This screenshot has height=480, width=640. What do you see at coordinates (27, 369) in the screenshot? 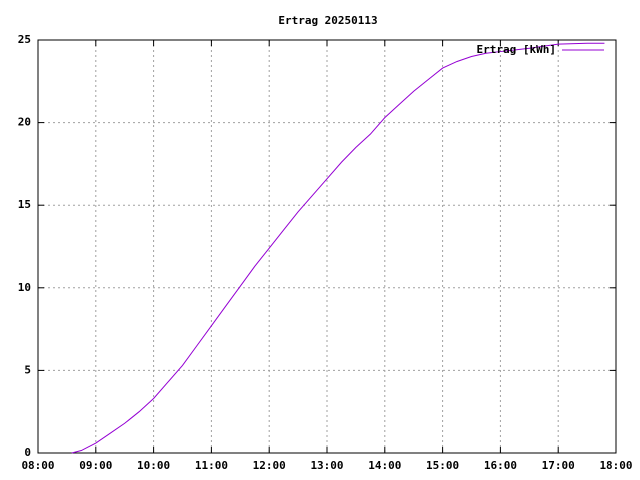
I see `y-tick-label: 5` at bounding box center [27, 369].